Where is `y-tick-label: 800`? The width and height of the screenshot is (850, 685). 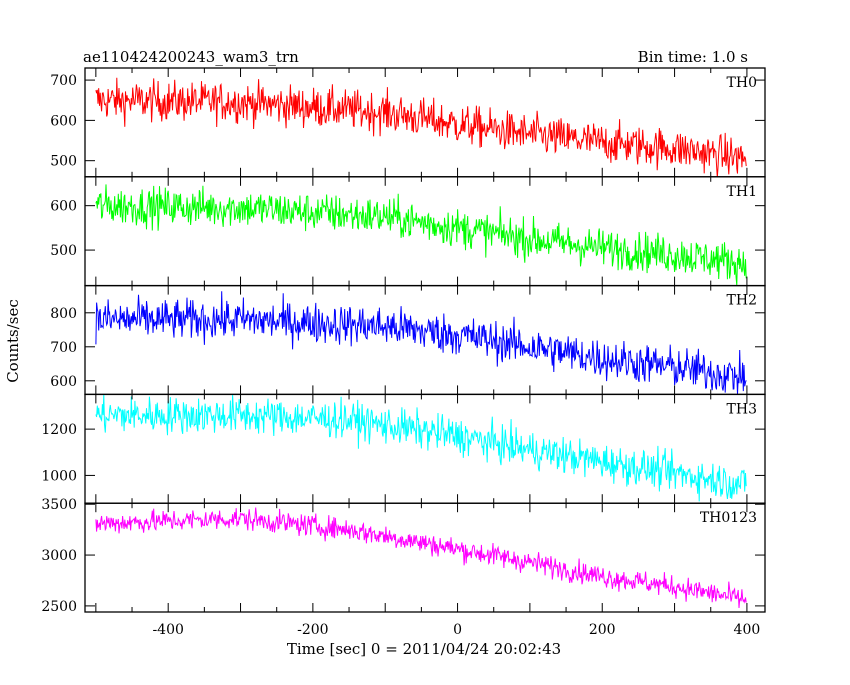 y-tick-label: 800 is located at coordinates (63, 314).